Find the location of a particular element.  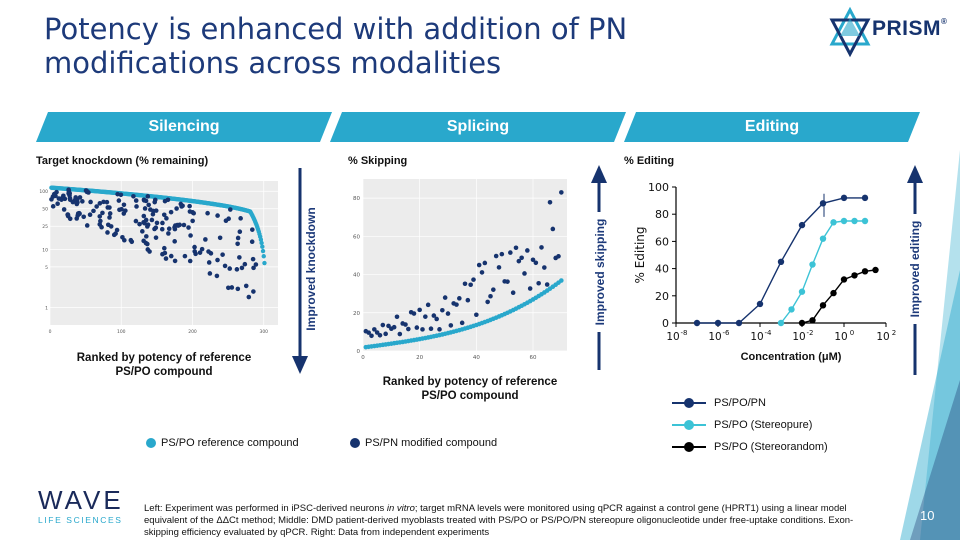

arrow-skipping-label: Improved skipping is located at coordinates (600, 272).